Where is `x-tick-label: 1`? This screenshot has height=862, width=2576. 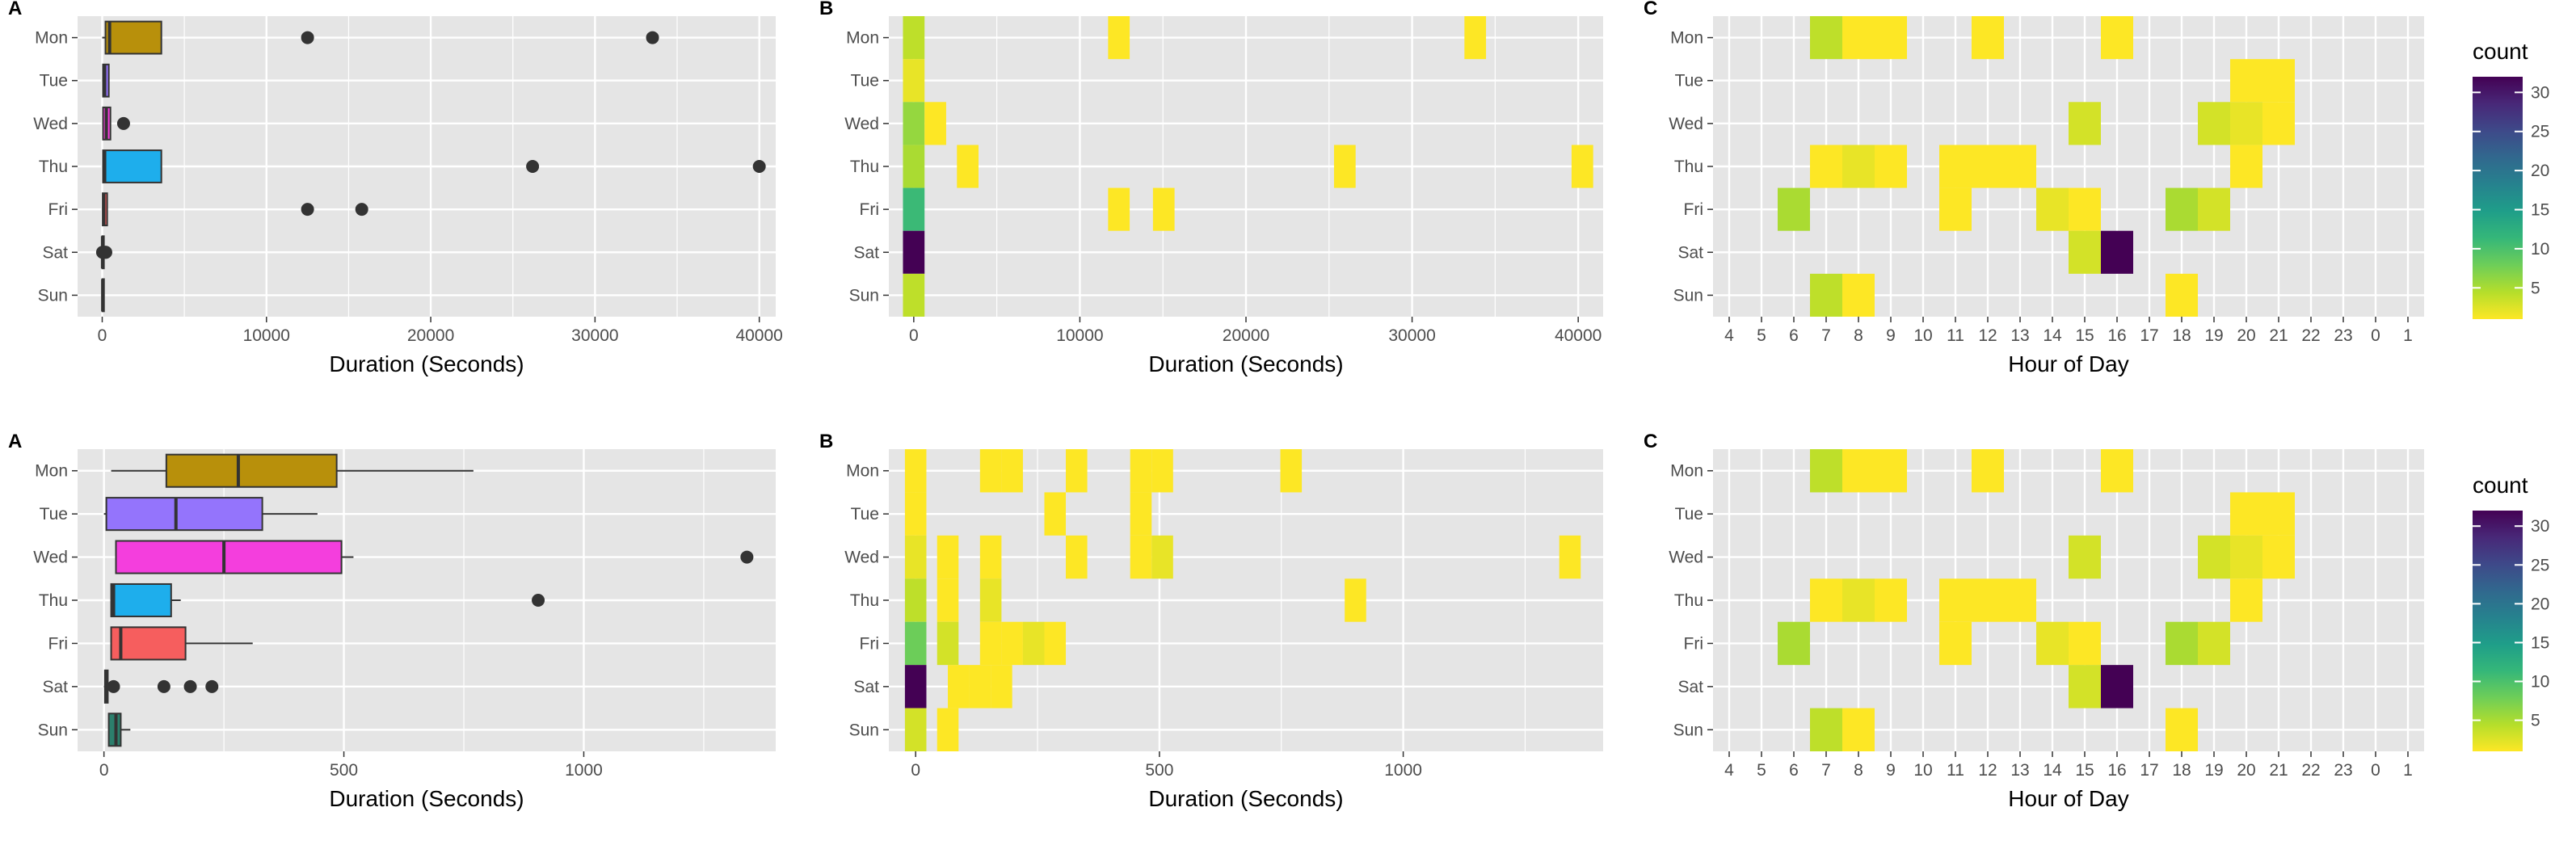 x-tick-label: 1 is located at coordinates (2408, 770).